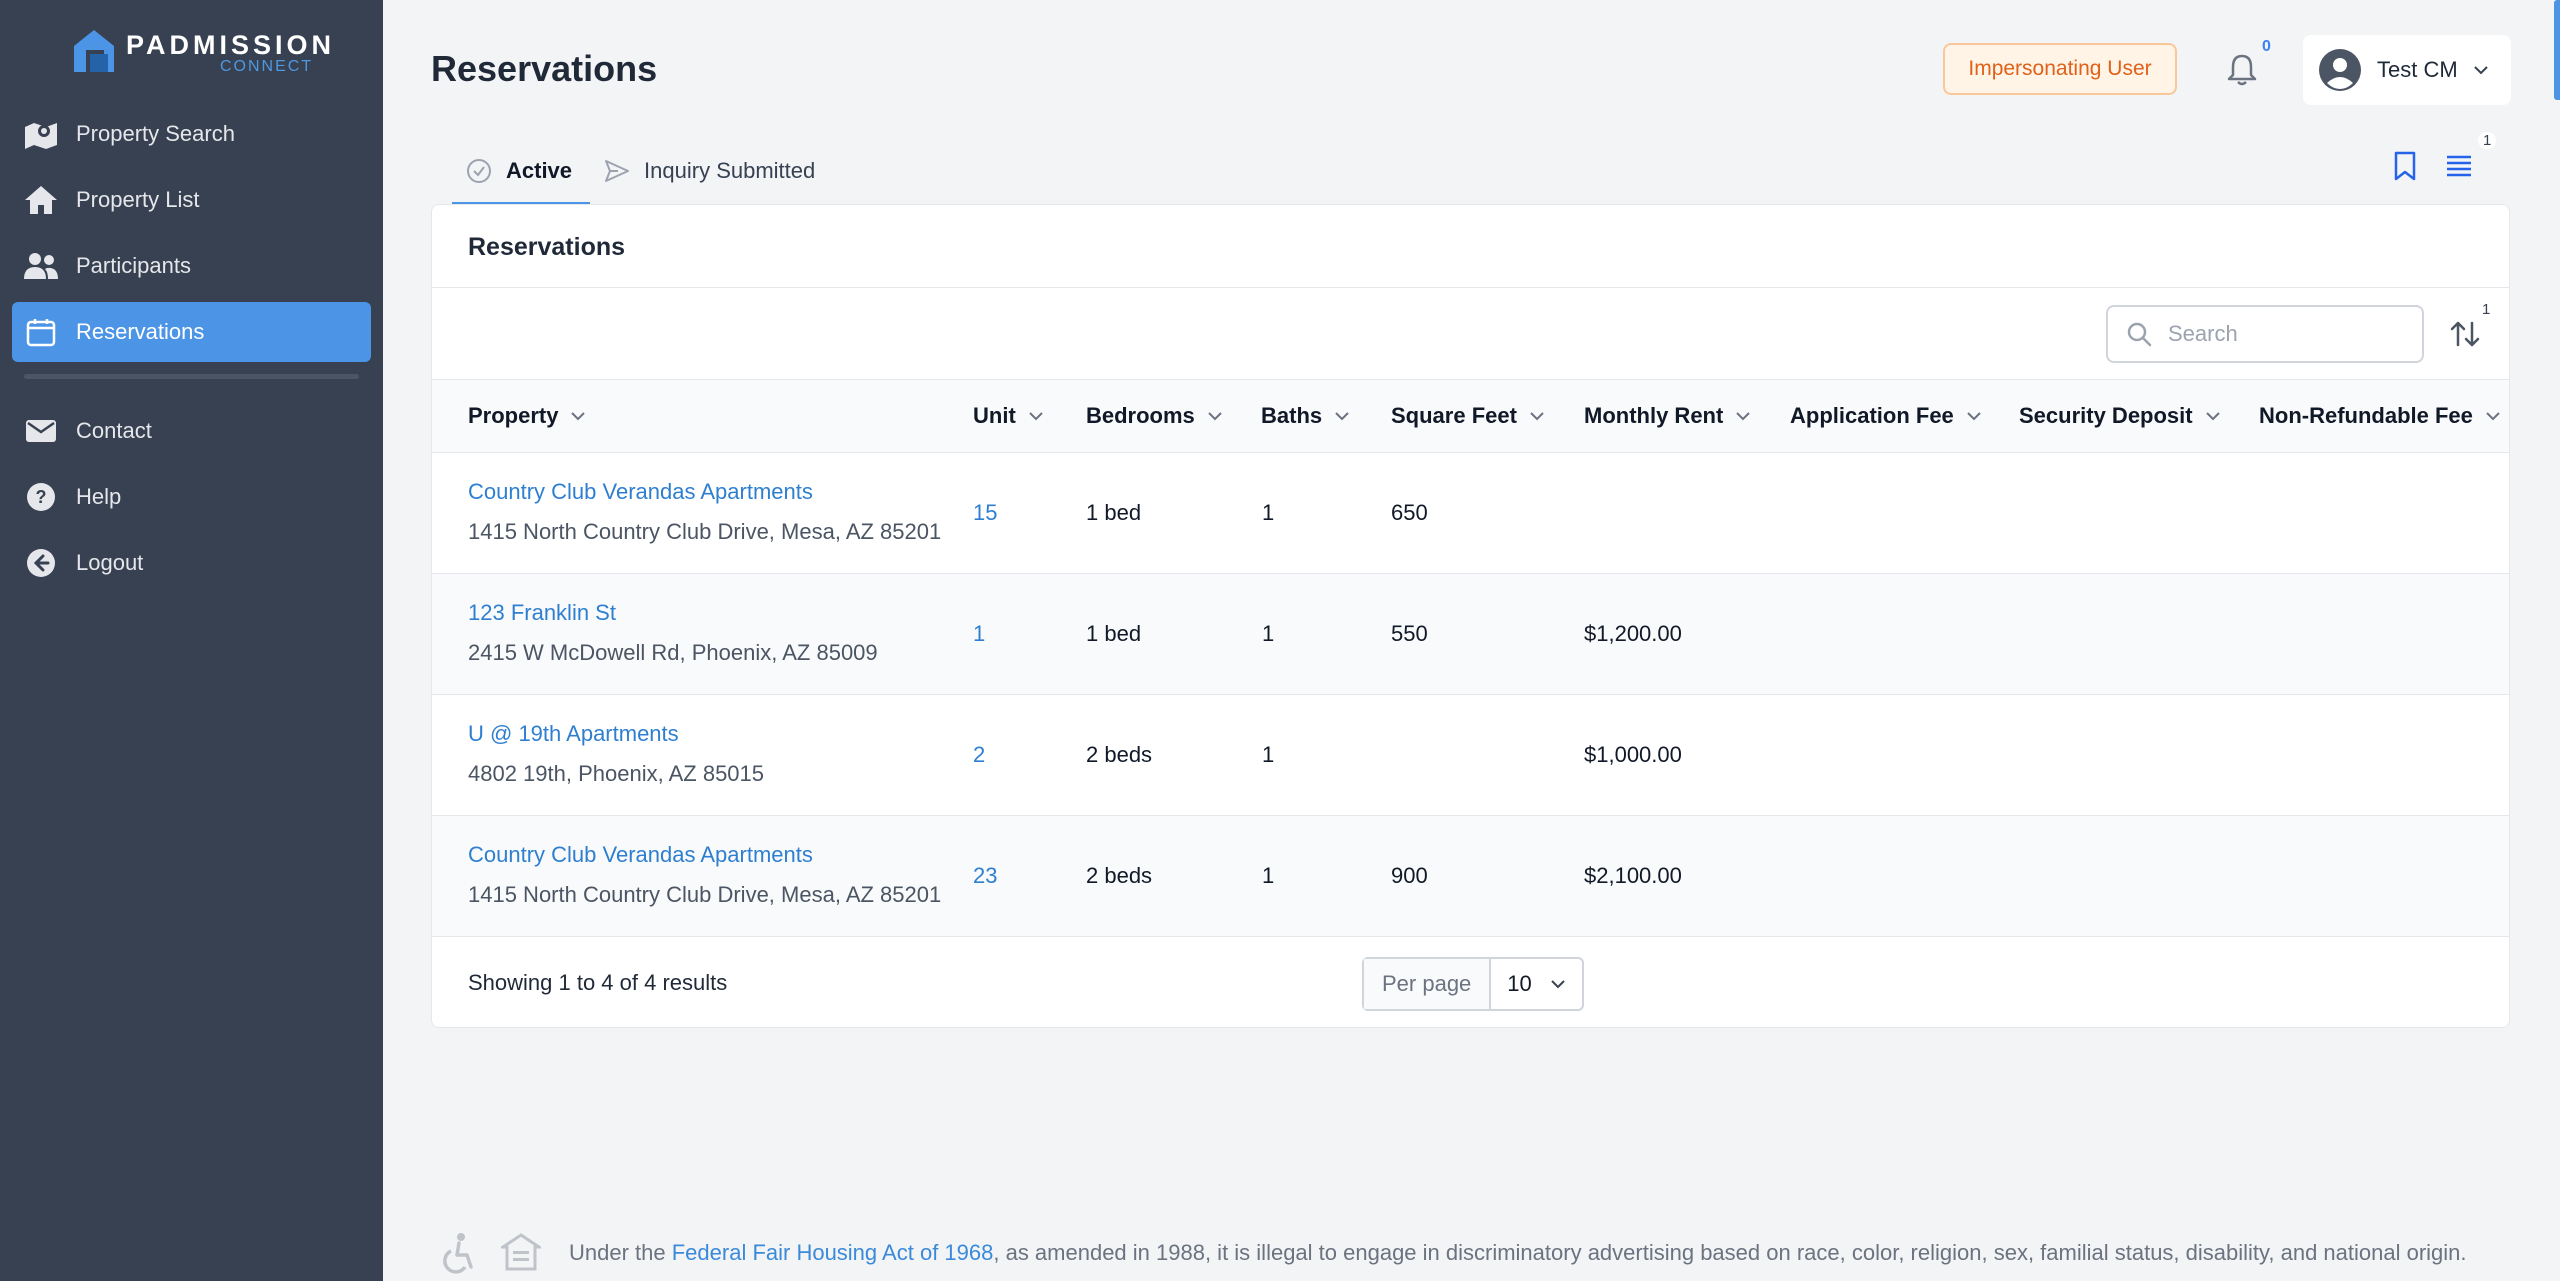 The height and width of the screenshot is (1281, 2560). I want to click on per-page-control: Per page 10, so click(1473, 984).